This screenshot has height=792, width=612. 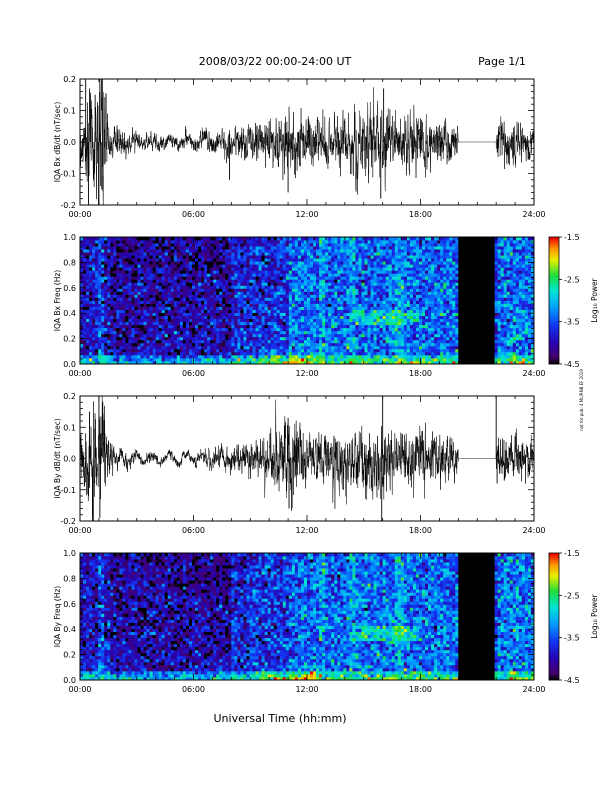 What do you see at coordinates (420, 214) in the screenshot?
I see `x-tick-label: 18:00` at bounding box center [420, 214].